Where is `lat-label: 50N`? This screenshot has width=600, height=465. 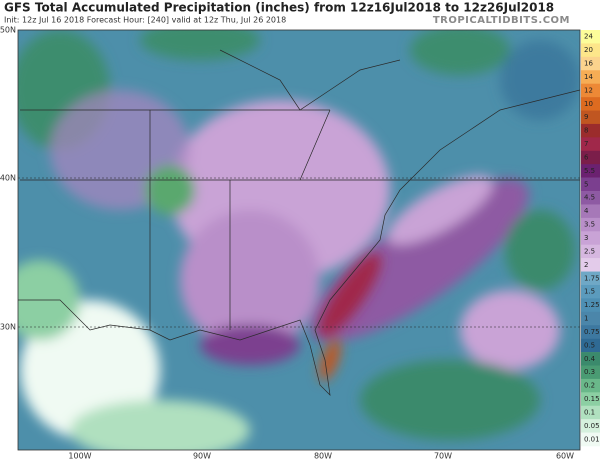 lat-label: 50N is located at coordinates (8, 30).